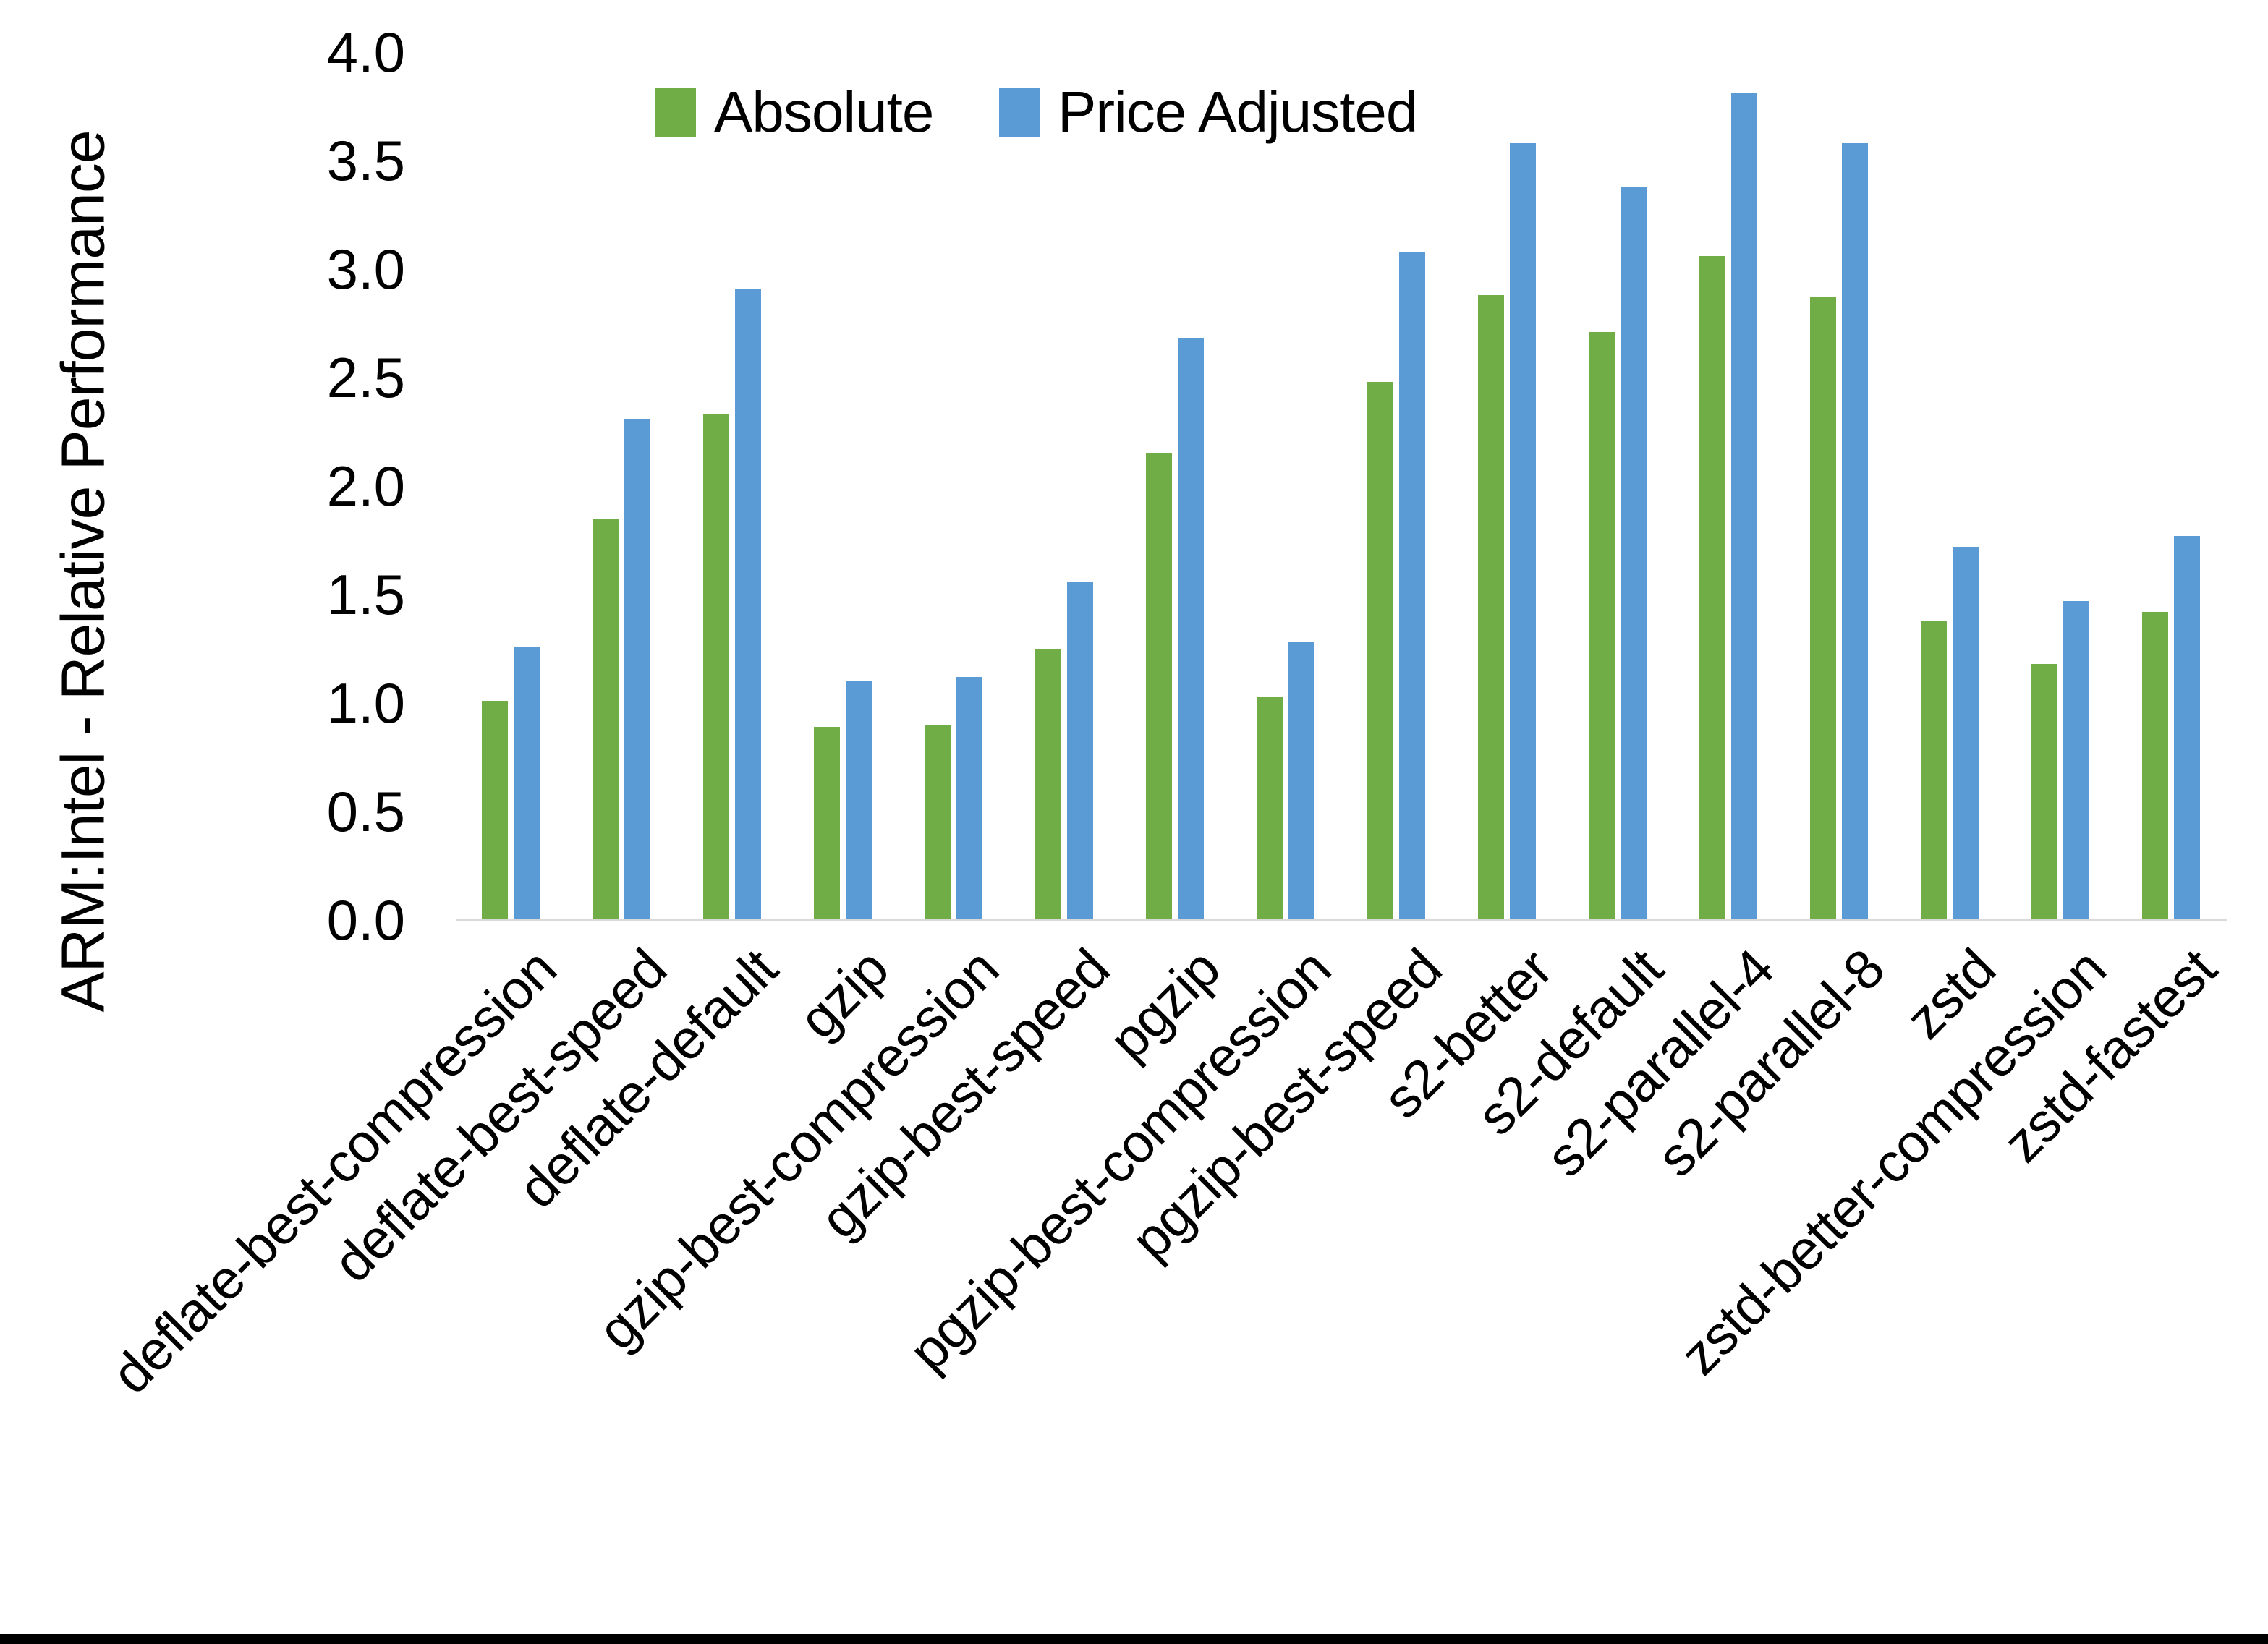 Image resolution: width=2268 pixels, height=1644 pixels. I want to click on bar-price-adjusted-pgzip-best-compression, so click(1301, 781).